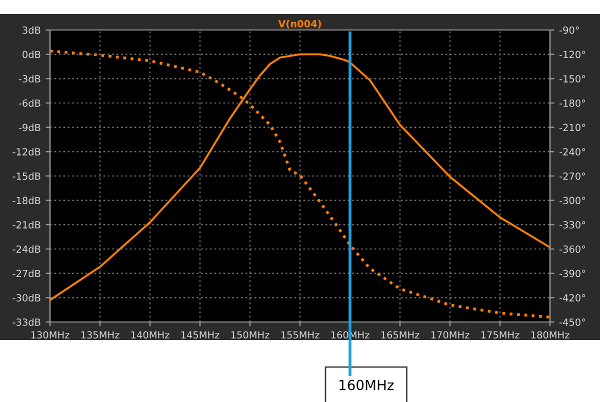 The height and width of the screenshot is (402, 600). What do you see at coordinates (573, 298) in the screenshot?
I see `y2-tick-label: -420°` at bounding box center [573, 298].